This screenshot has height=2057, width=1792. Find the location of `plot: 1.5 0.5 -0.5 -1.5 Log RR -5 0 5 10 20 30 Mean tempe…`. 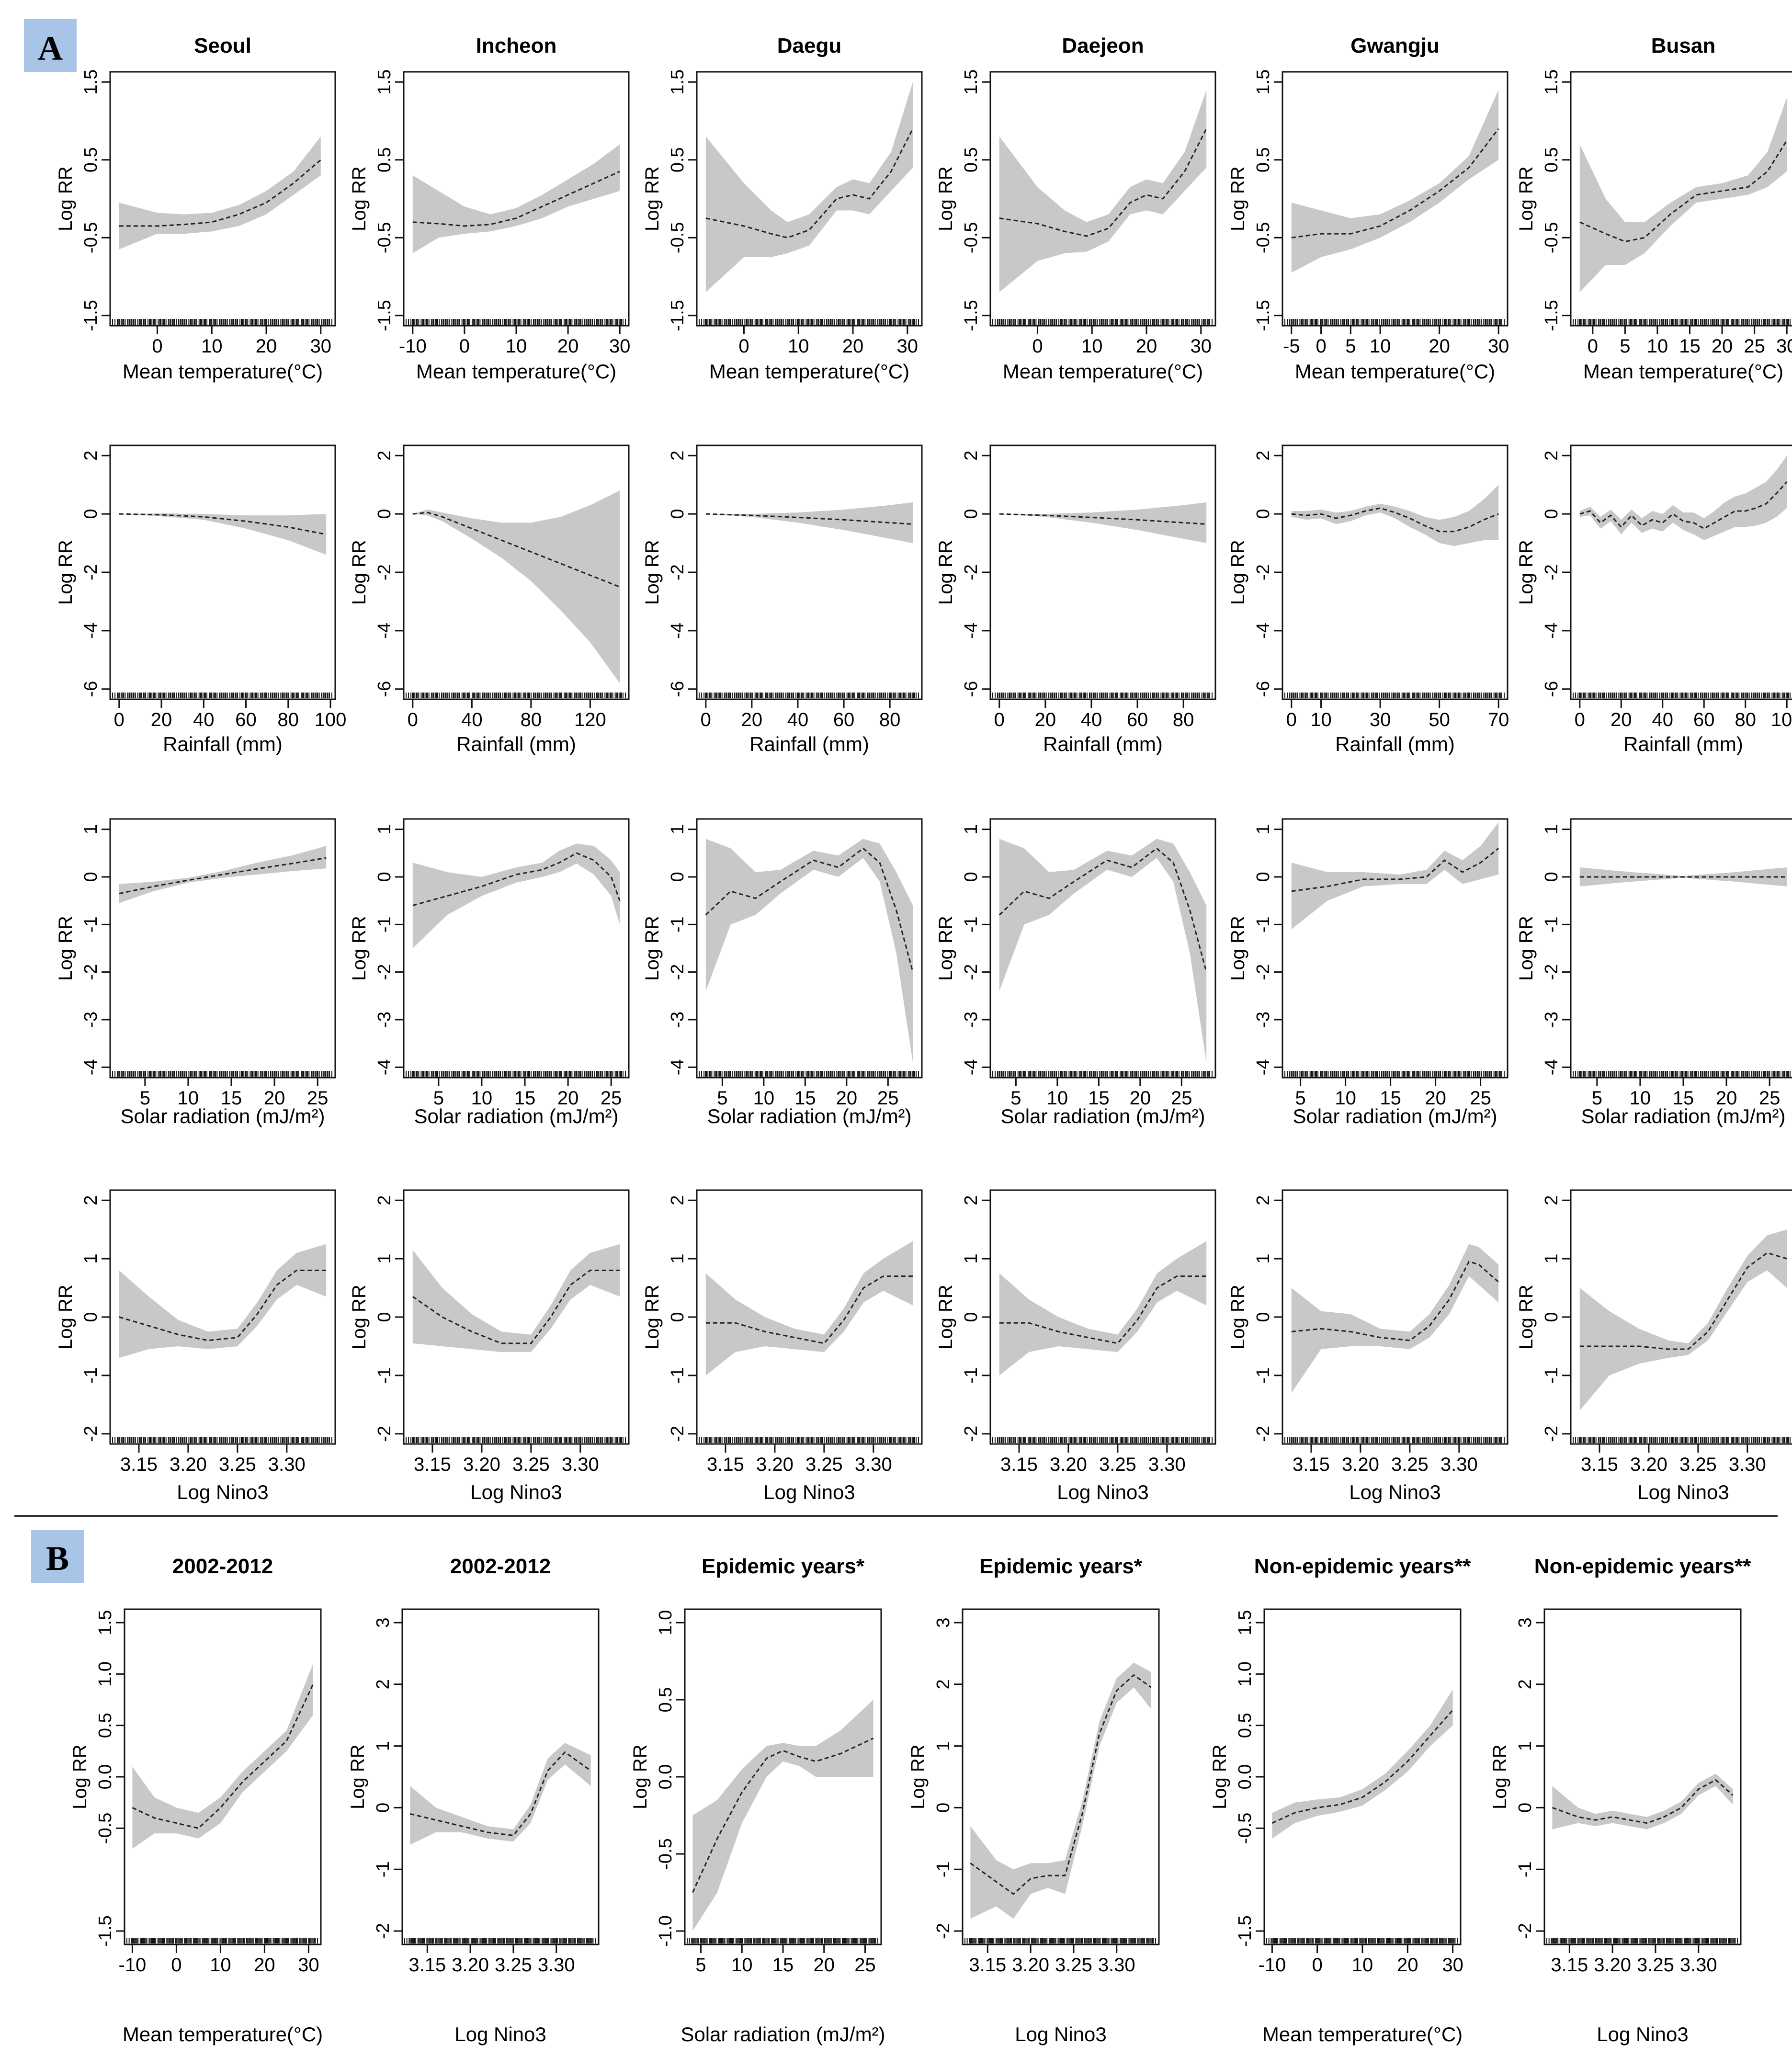

plot: 1.5 0.5 -0.5 -1.5 Log RR -5 0 5 10 20 30 Mean tempe… is located at coordinates (1368, 209).